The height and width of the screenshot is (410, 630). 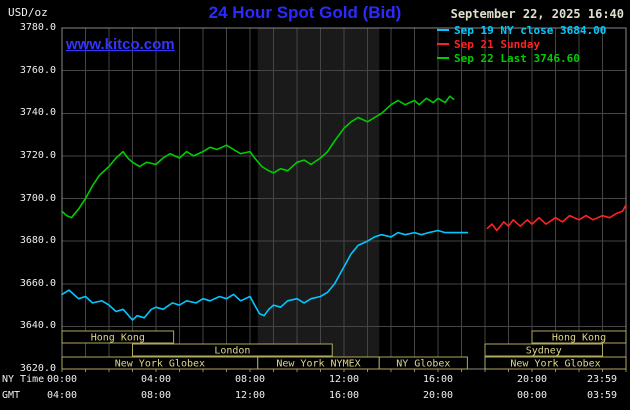 What do you see at coordinates (537, 14) in the screenshot?
I see `chart-datetime: September 22, 2025 16:40` at bounding box center [537, 14].